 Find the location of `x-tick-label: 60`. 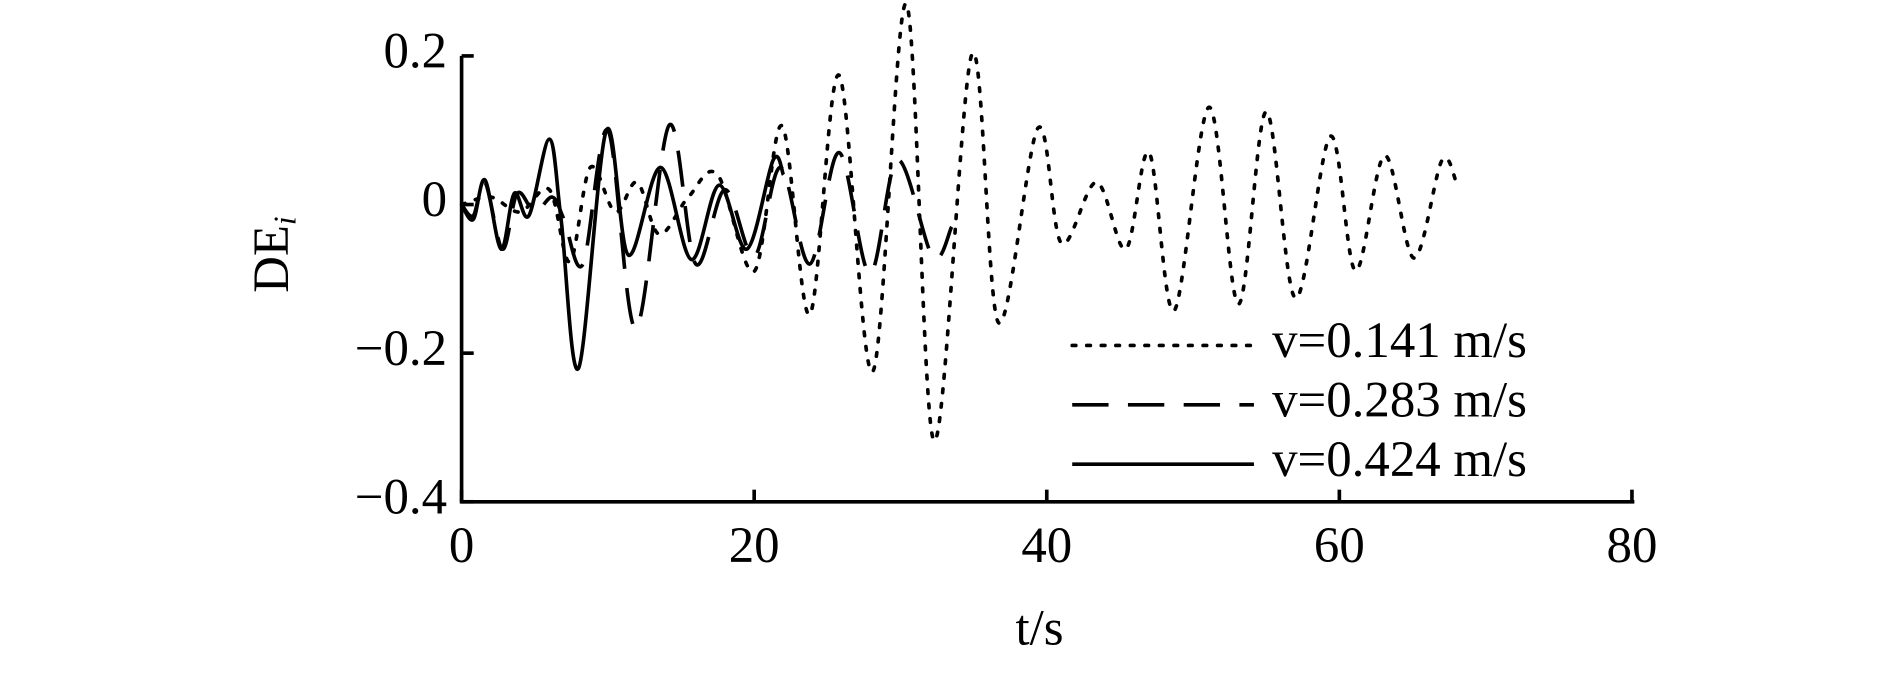

x-tick-label: 60 is located at coordinates (1339, 546).